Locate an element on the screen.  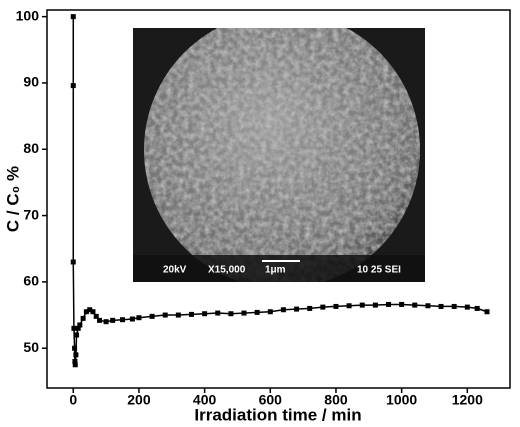
inset-label: 20kV is located at coordinates (175, 270).